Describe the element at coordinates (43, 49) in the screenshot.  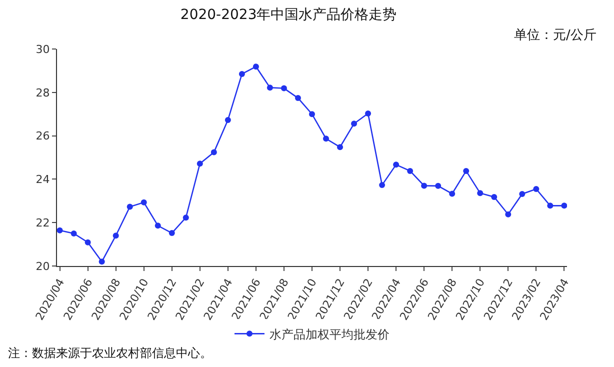
I see `y-tick-label: 30` at that location.